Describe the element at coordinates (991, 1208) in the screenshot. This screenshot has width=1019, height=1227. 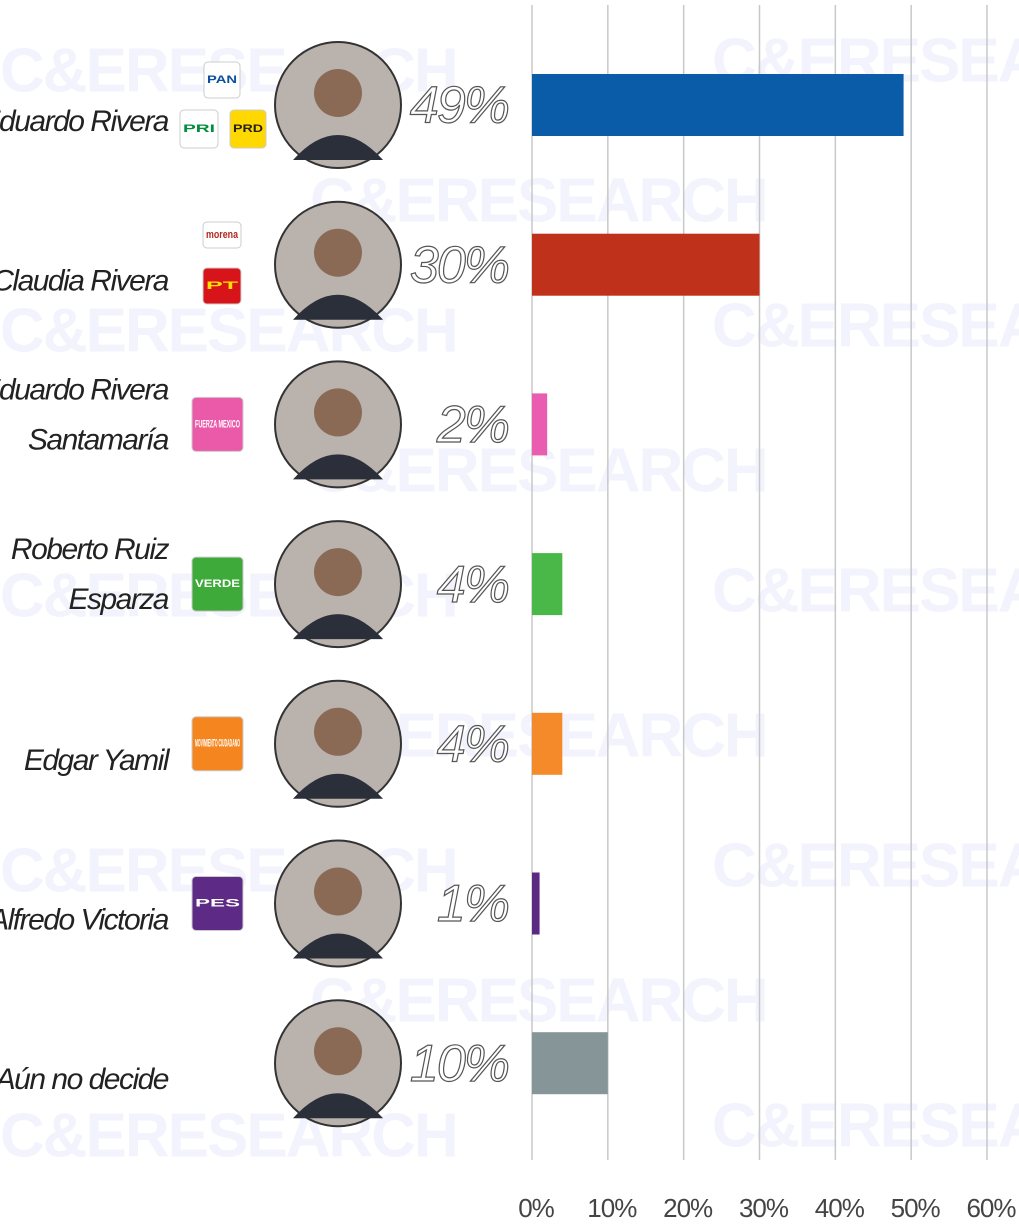
I see `x-tick-label: 60%` at that location.